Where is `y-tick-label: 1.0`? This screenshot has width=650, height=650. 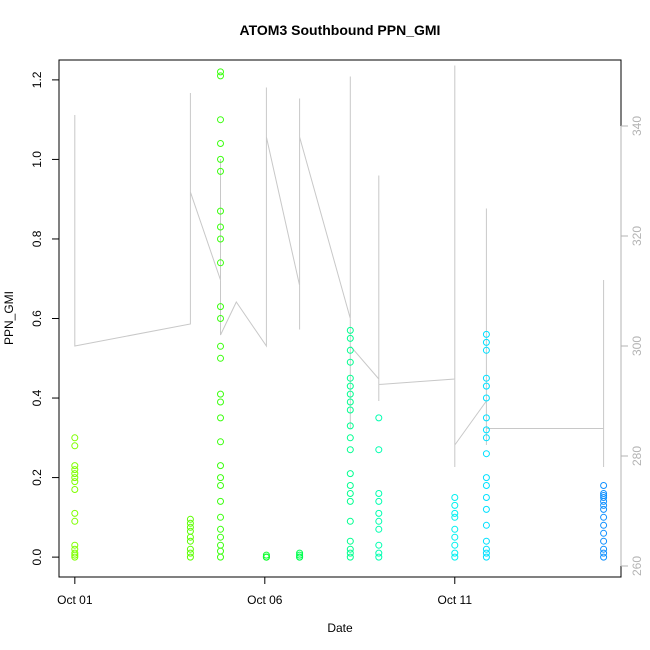 y-tick-label: 1.0 is located at coordinates (37, 159).